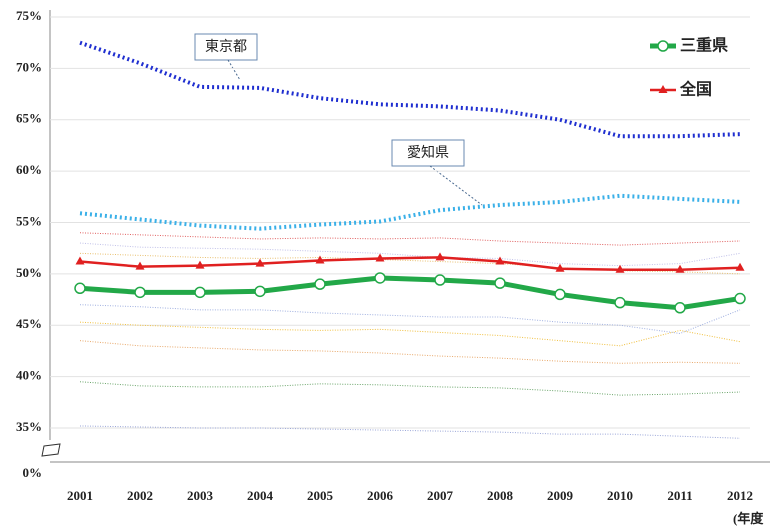 This screenshot has height=528, width=770. Describe the element at coordinates (620, 495) in the screenshot. I see `x-tick-label: 2010` at that location.